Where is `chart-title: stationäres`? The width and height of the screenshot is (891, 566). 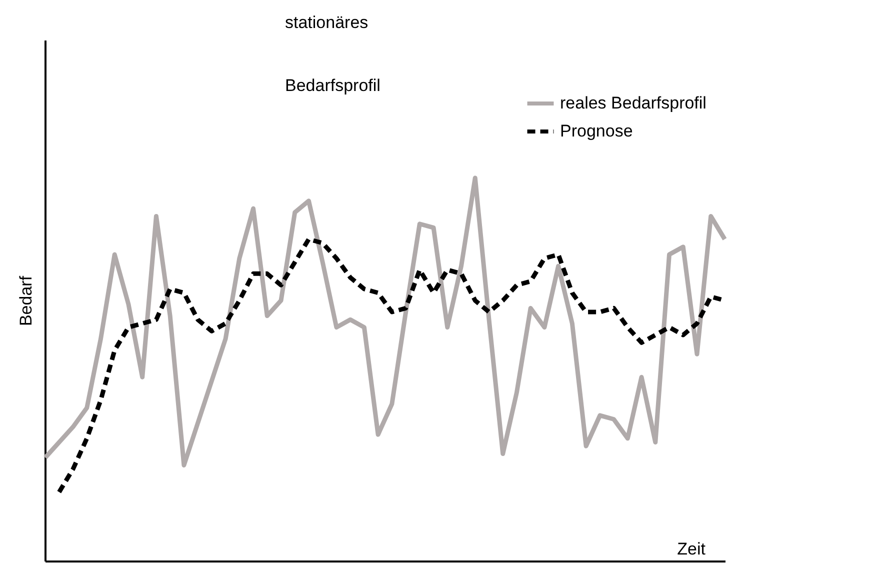
chart-title: stationäres is located at coordinates (326, 22).